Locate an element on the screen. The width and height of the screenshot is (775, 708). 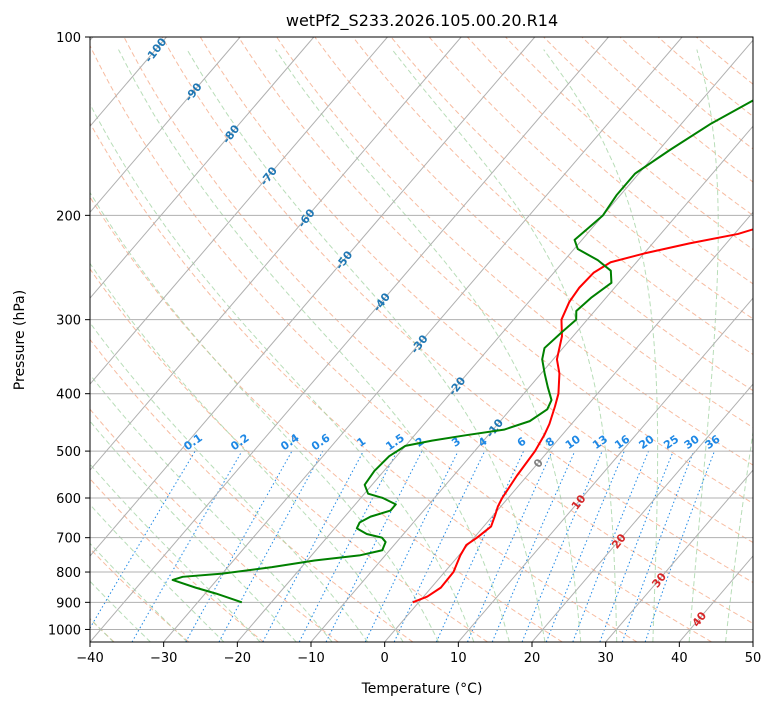
chart-title: wetPf2_S233.2026.105.00.20.R14 is located at coordinates (422, 21).